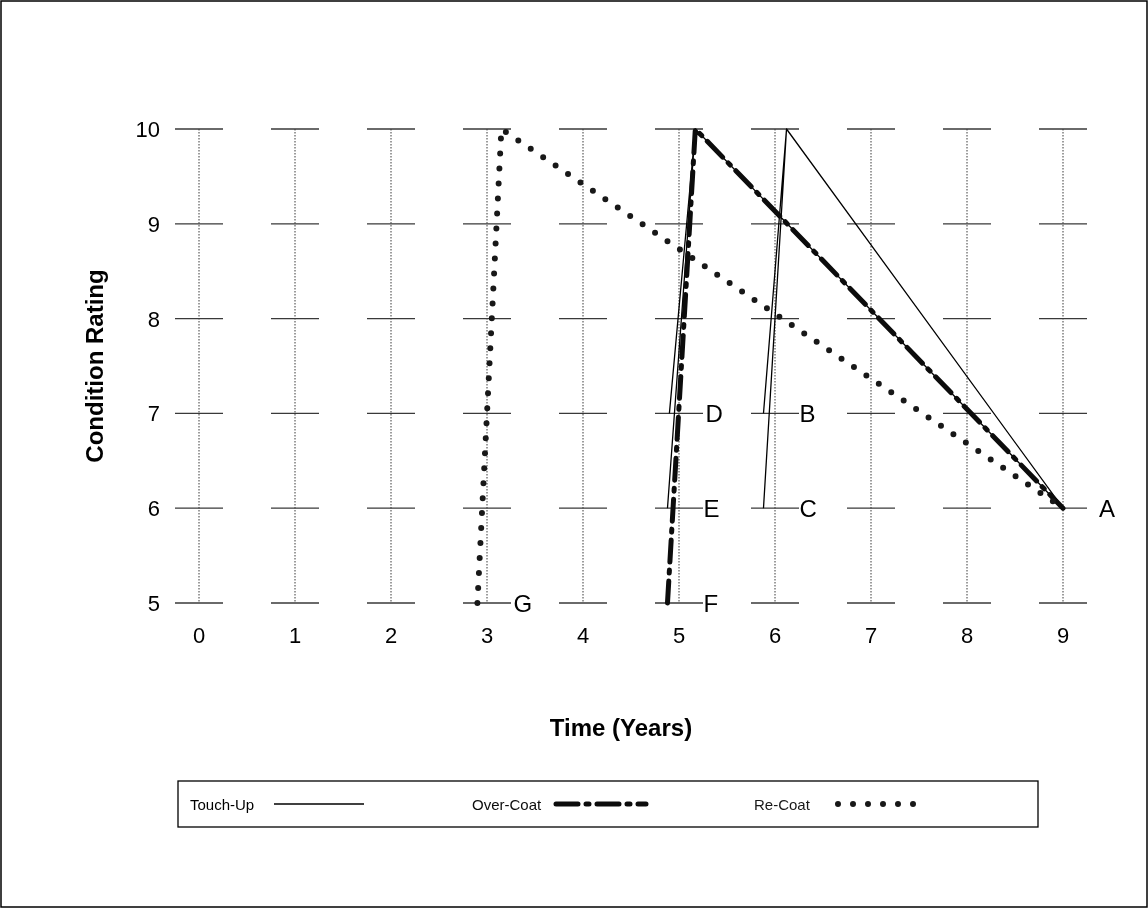 This screenshot has height=908, width=1148. What do you see at coordinates (1063, 635) in the screenshot?
I see `x-tick-label: 9` at bounding box center [1063, 635].